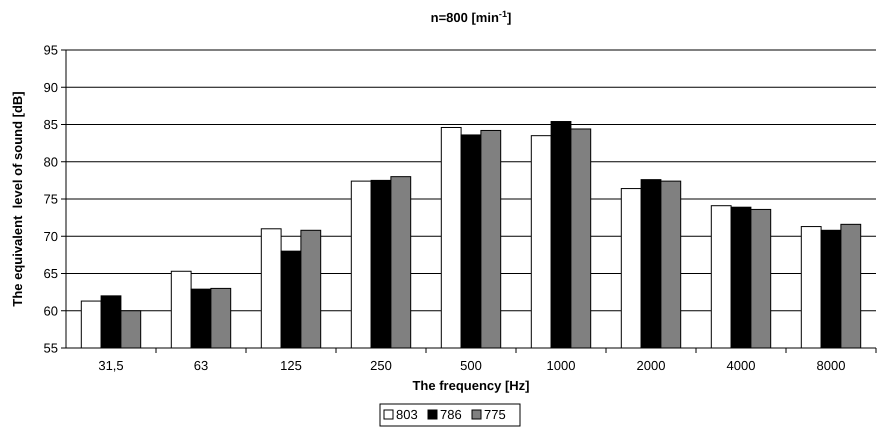 The height and width of the screenshot is (448, 892). I want to click on x-axis-title: The frequency [Hz], so click(471, 385).